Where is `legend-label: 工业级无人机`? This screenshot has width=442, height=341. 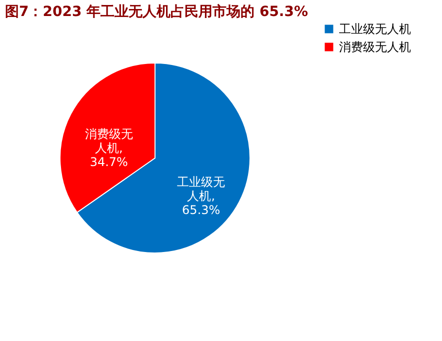 legend-label: 工业级无人机 is located at coordinates (375, 29).